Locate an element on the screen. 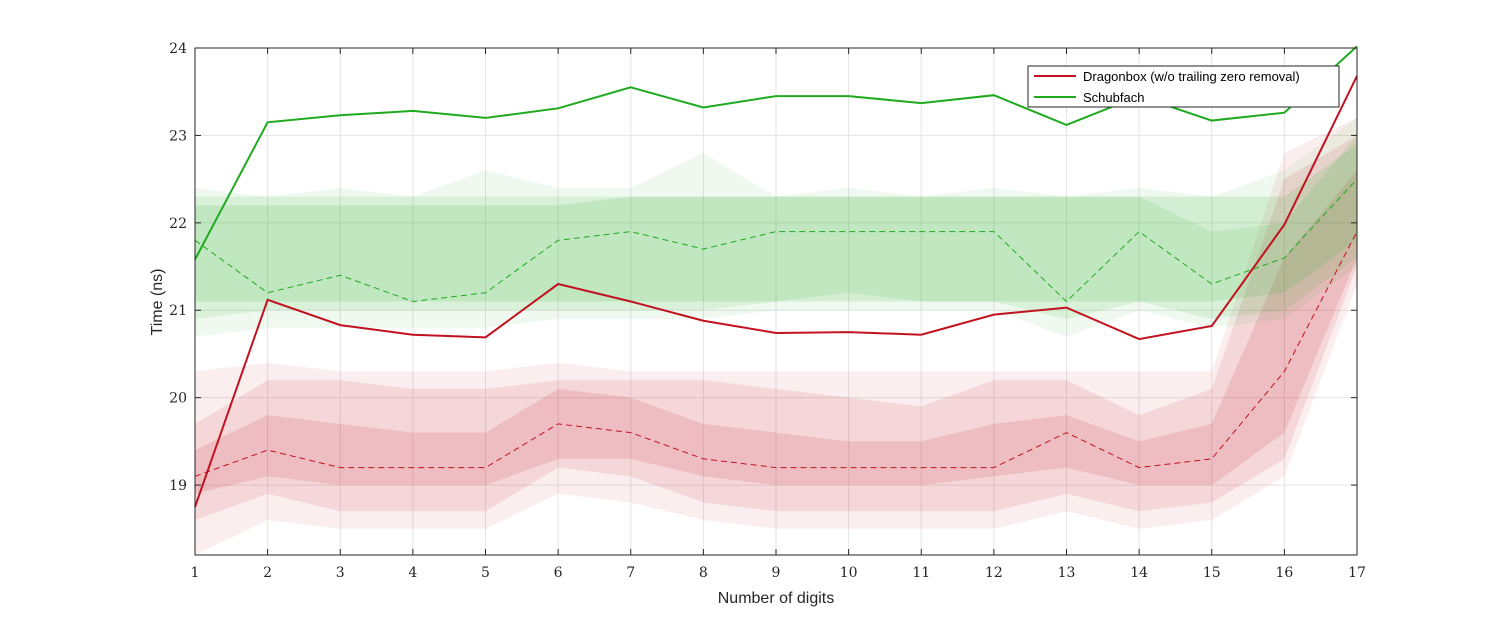 The width and height of the screenshot is (1500, 625). x-tick-label: 14 is located at coordinates (1139, 573).